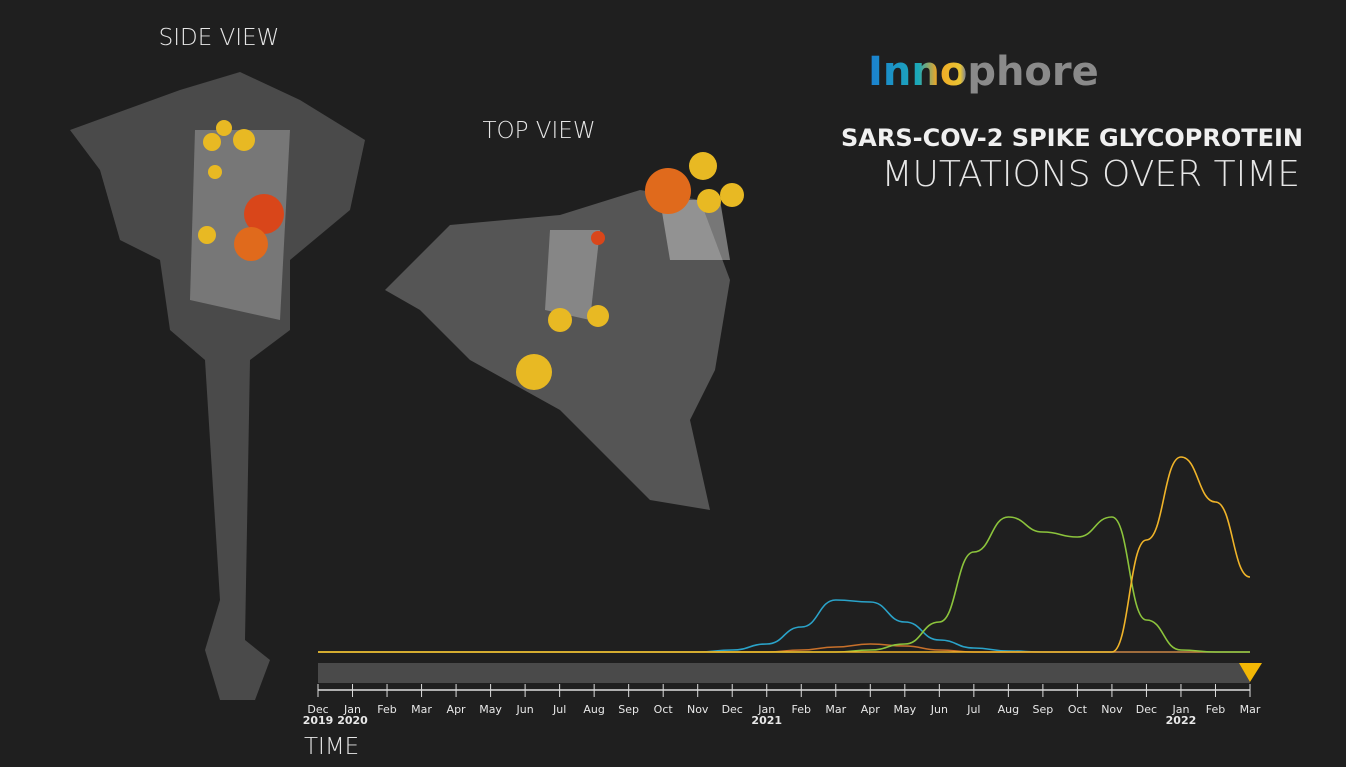  Describe the element at coordinates (331, 747) in the screenshot. I see `x-axis-title: TIME` at that location.